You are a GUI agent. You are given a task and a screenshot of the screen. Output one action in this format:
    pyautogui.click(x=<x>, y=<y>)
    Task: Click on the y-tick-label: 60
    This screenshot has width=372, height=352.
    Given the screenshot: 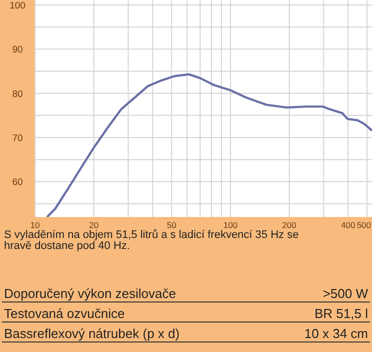 What is the action you would take?
    pyautogui.click(x=17, y=182)
    